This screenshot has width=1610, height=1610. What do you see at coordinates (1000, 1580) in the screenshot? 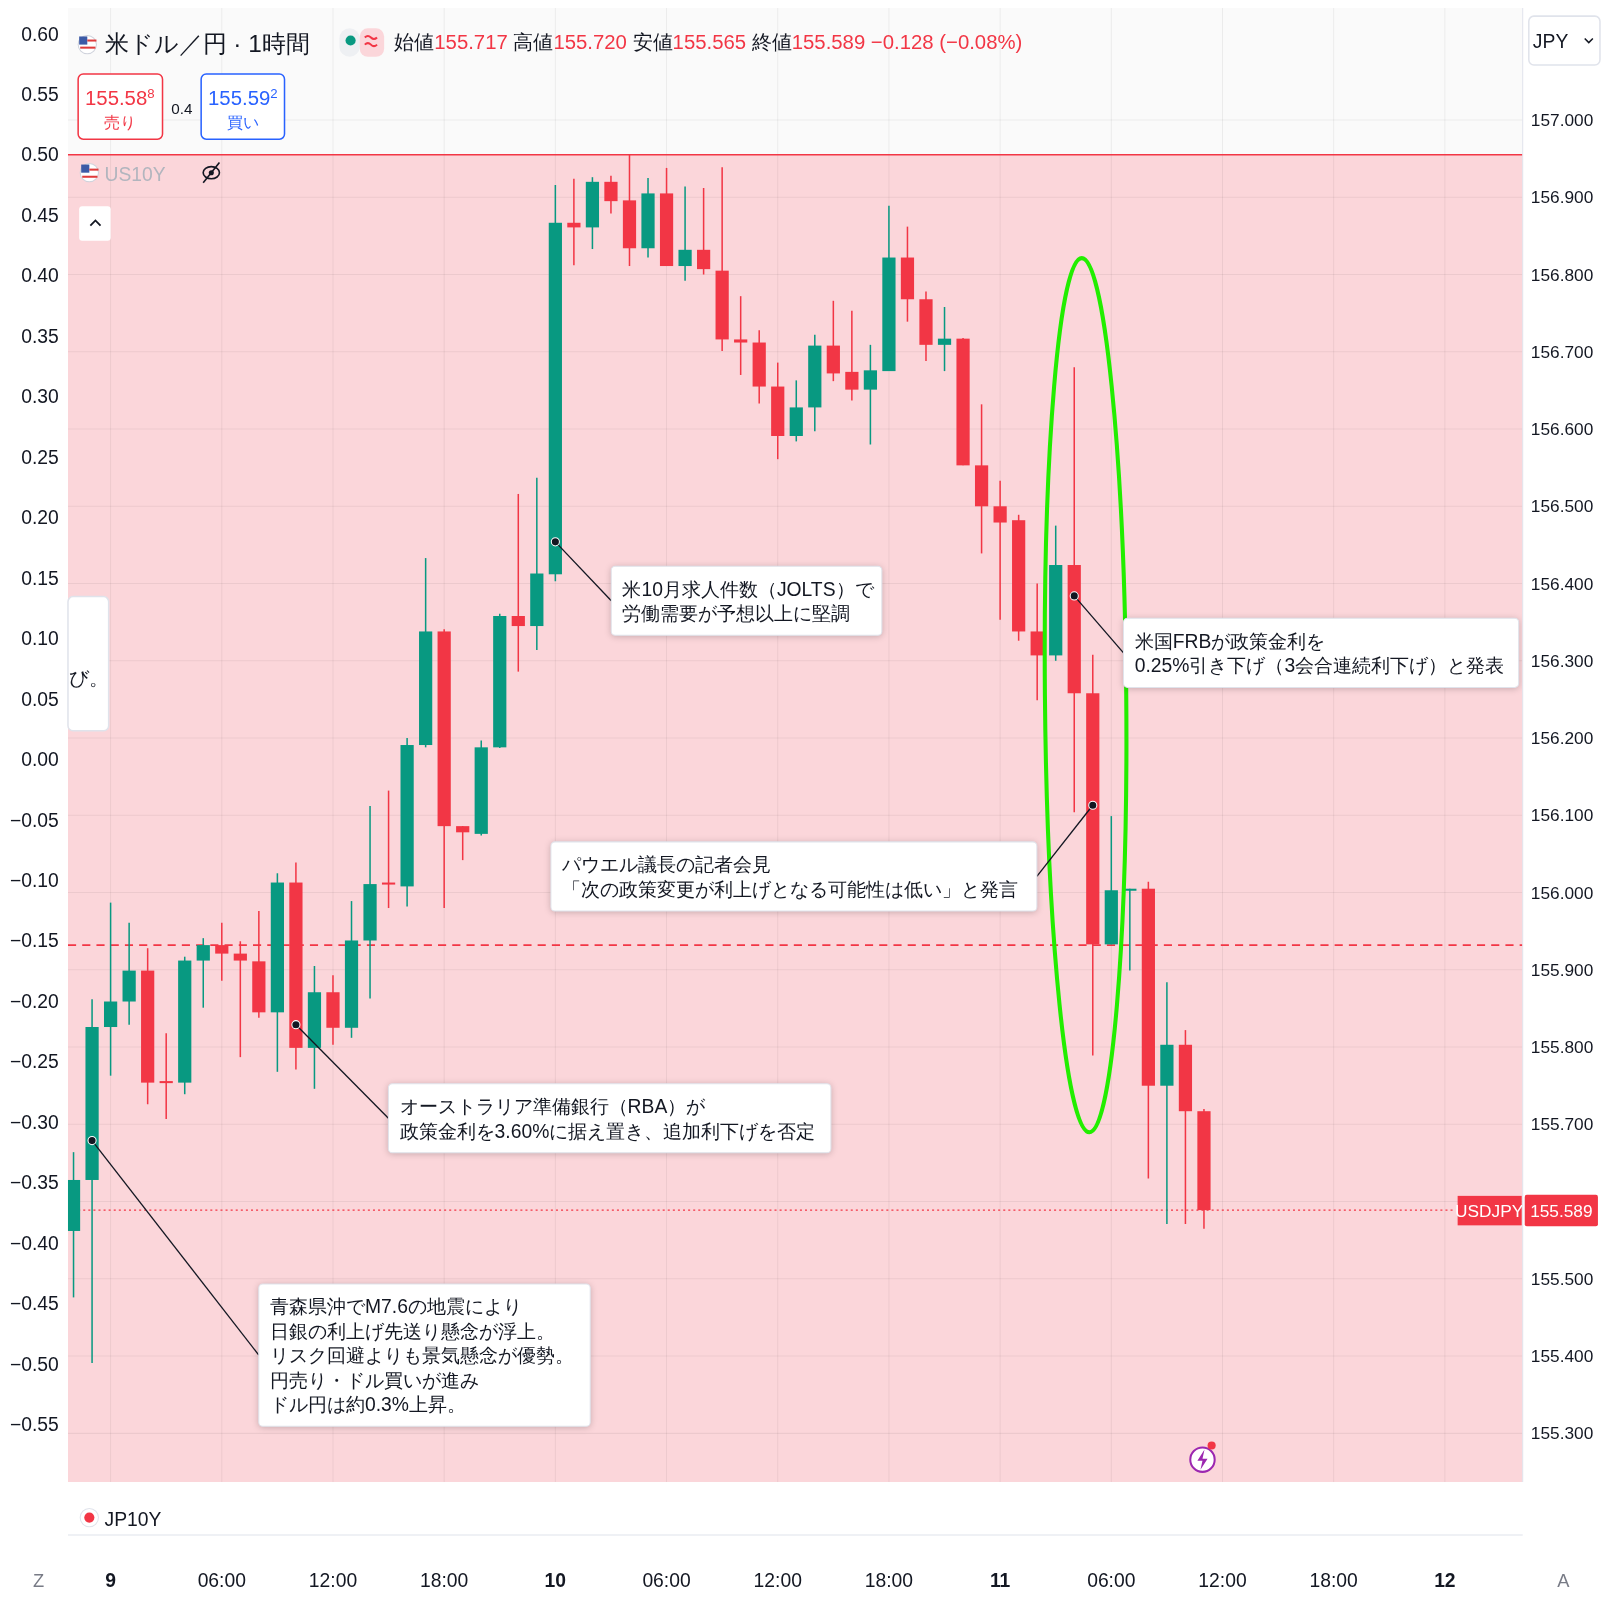
I see `x-tick-label: 11` at bounding box center [1000, 1580].